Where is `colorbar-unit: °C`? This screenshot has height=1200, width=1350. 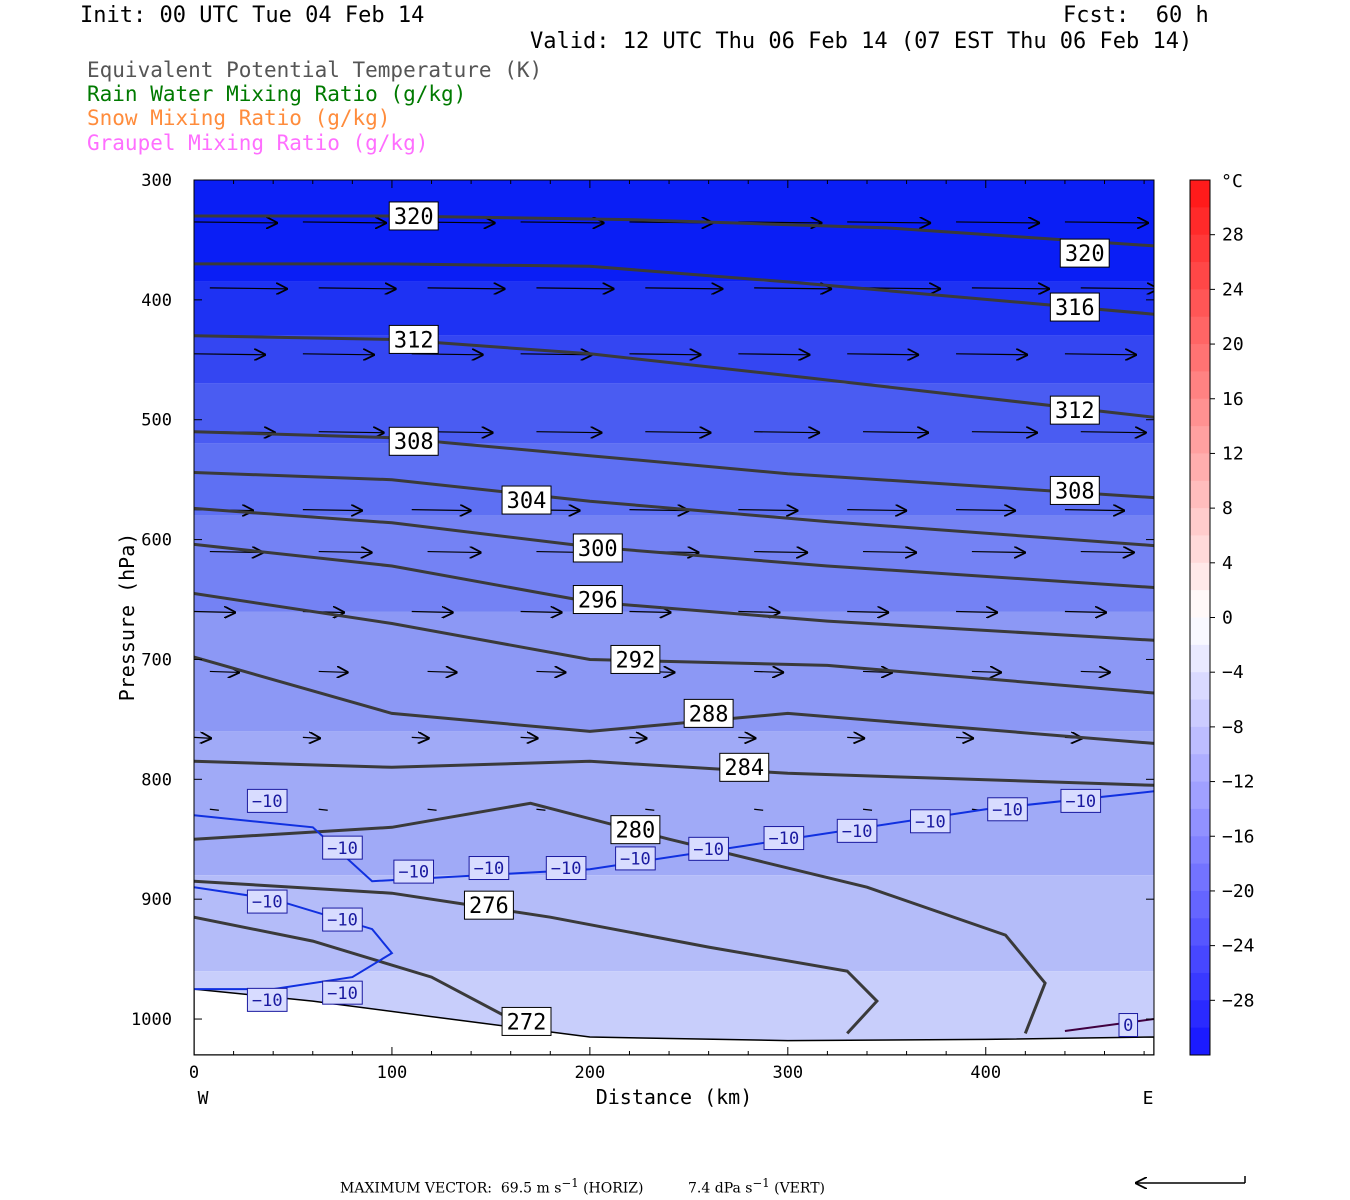 colorbar-unit: °C is located at coordinates (1232, 181).